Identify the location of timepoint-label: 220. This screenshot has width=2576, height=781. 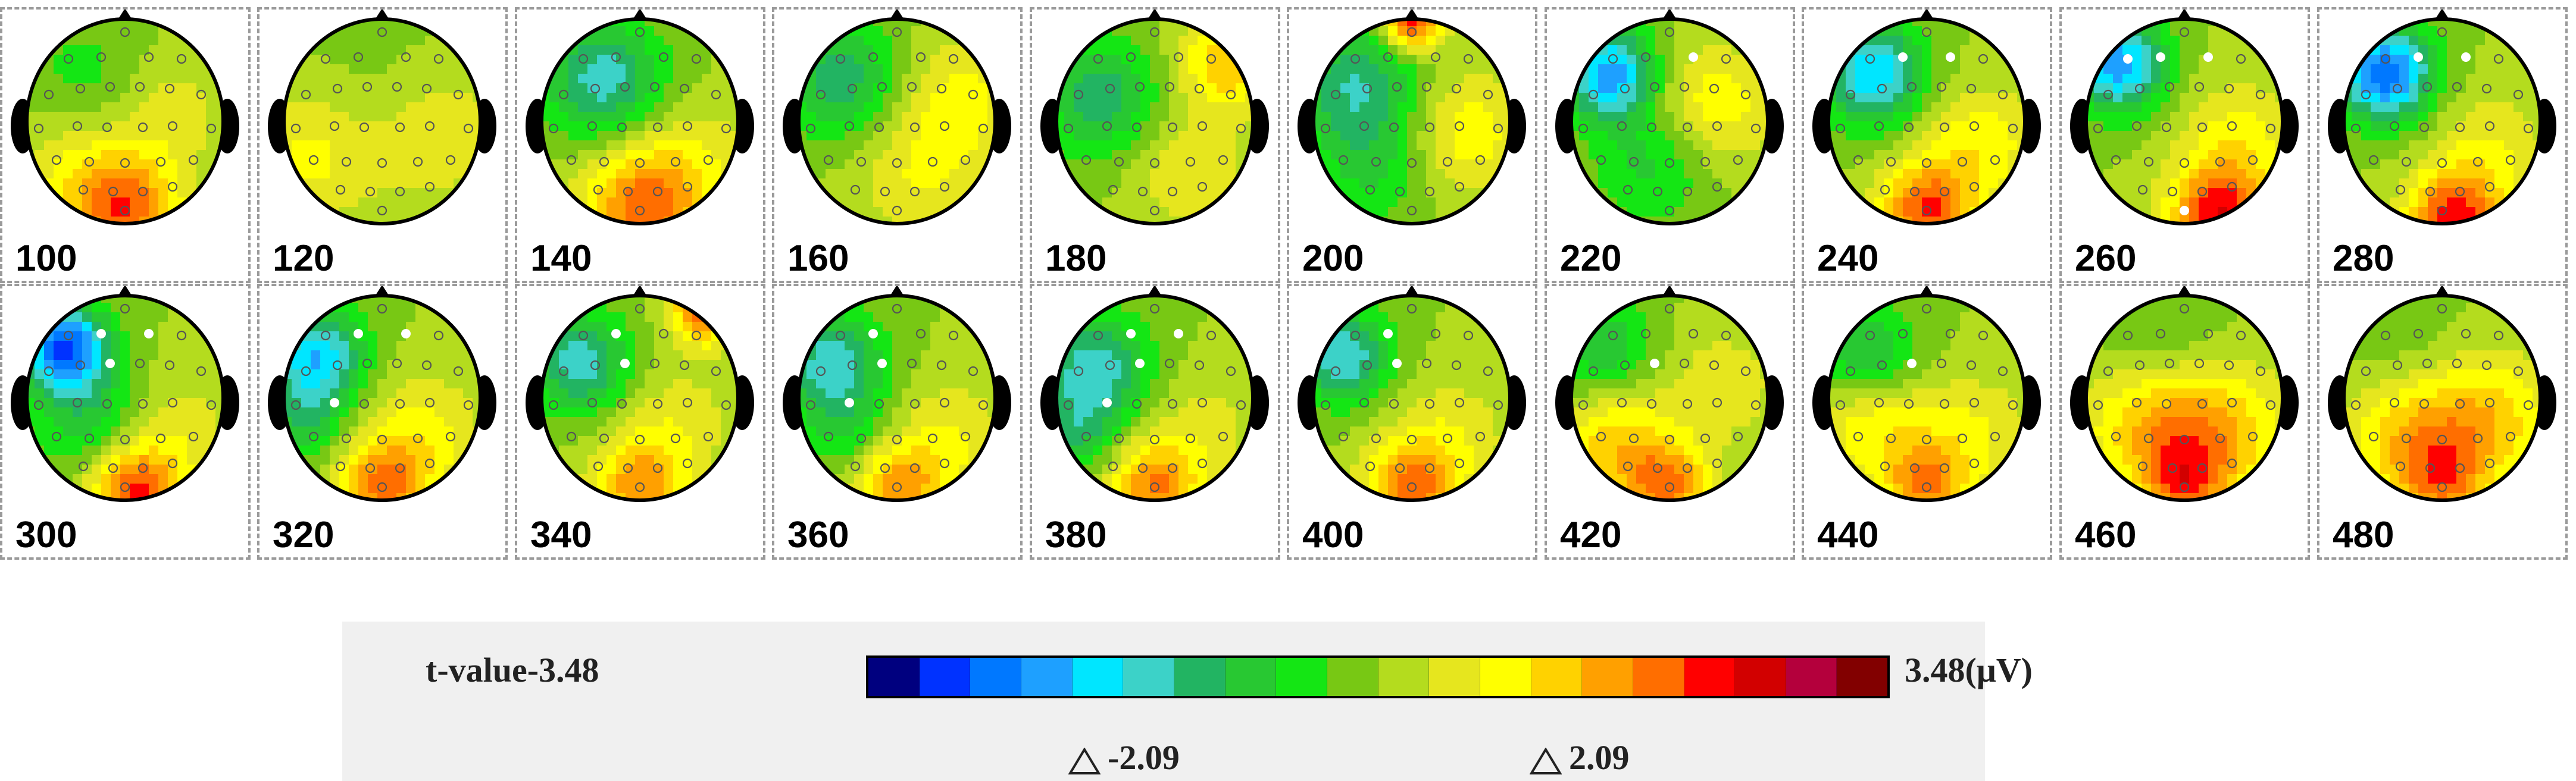
(1591, 259).